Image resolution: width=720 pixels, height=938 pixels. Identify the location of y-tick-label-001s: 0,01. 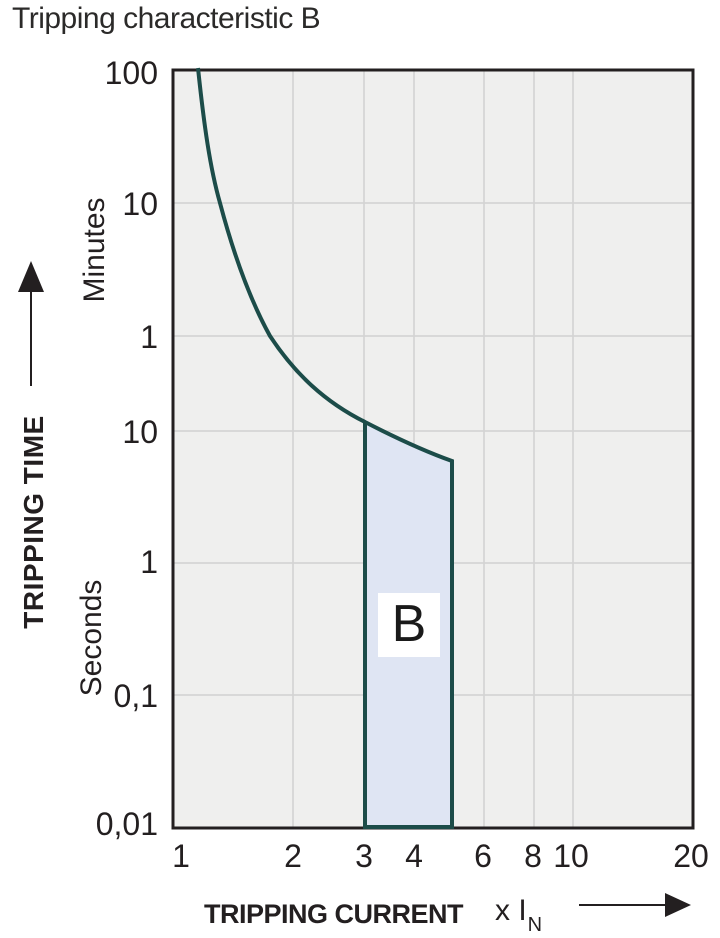
(126, 824).